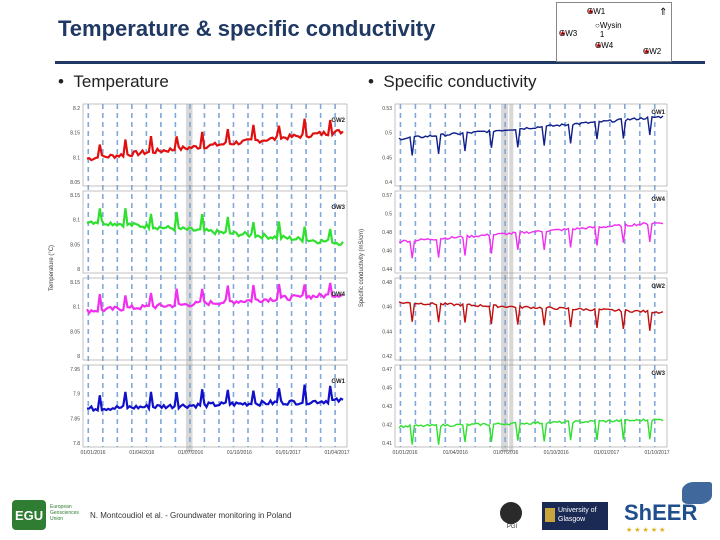 Image resolution: width=720 pixels, height=540 pixels. Describe the element at coordinates (47, 516) in the screenshot. I see `egu-logo: EGU European Geosciences Union` at that location.